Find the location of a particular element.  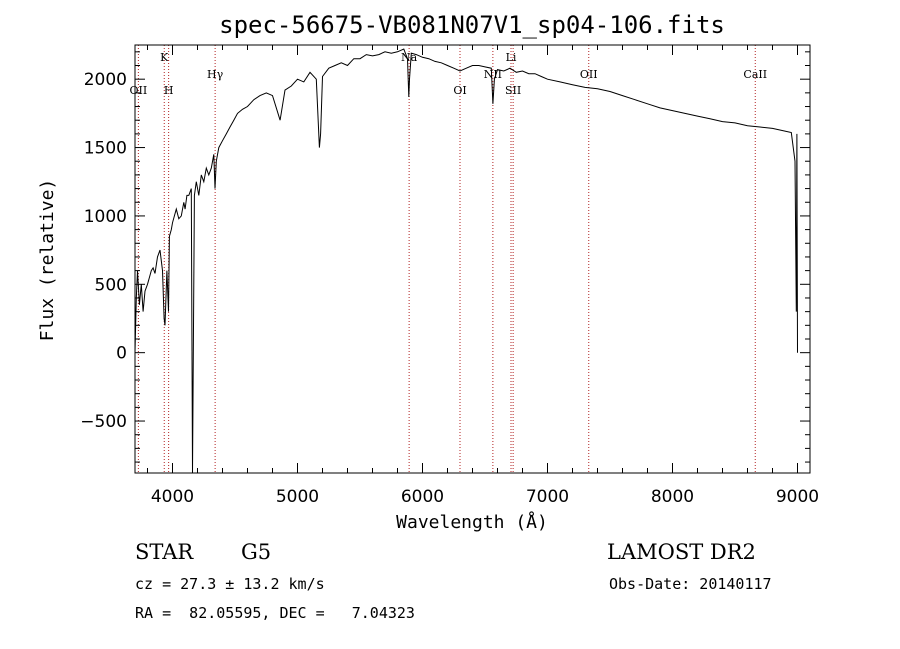

y-tick-label: 1500 is located at coordinates (105, 149).